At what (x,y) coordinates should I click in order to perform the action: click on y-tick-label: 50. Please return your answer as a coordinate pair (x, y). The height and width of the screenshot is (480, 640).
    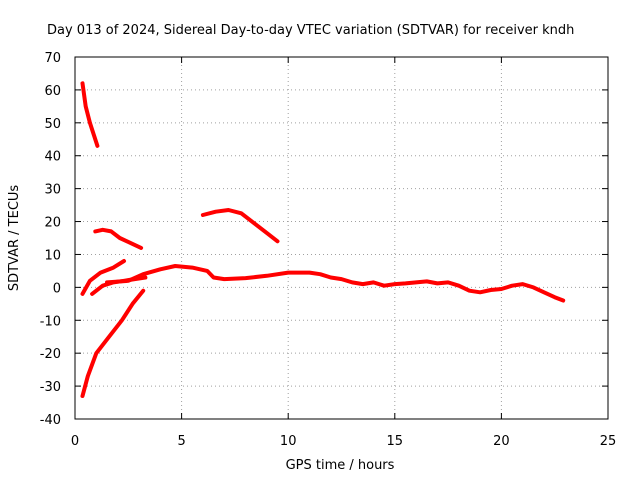
    Looking at the image, I should click on (52, 124).